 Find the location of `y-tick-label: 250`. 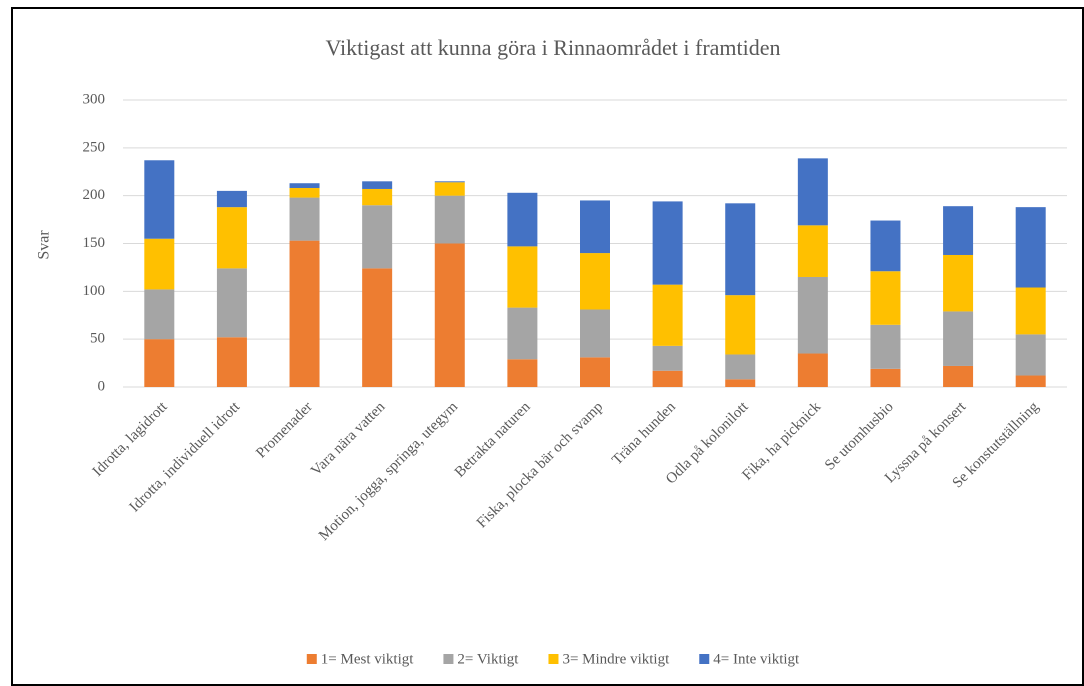

y-tick-label: 250 is located at coordinates (94, 147).